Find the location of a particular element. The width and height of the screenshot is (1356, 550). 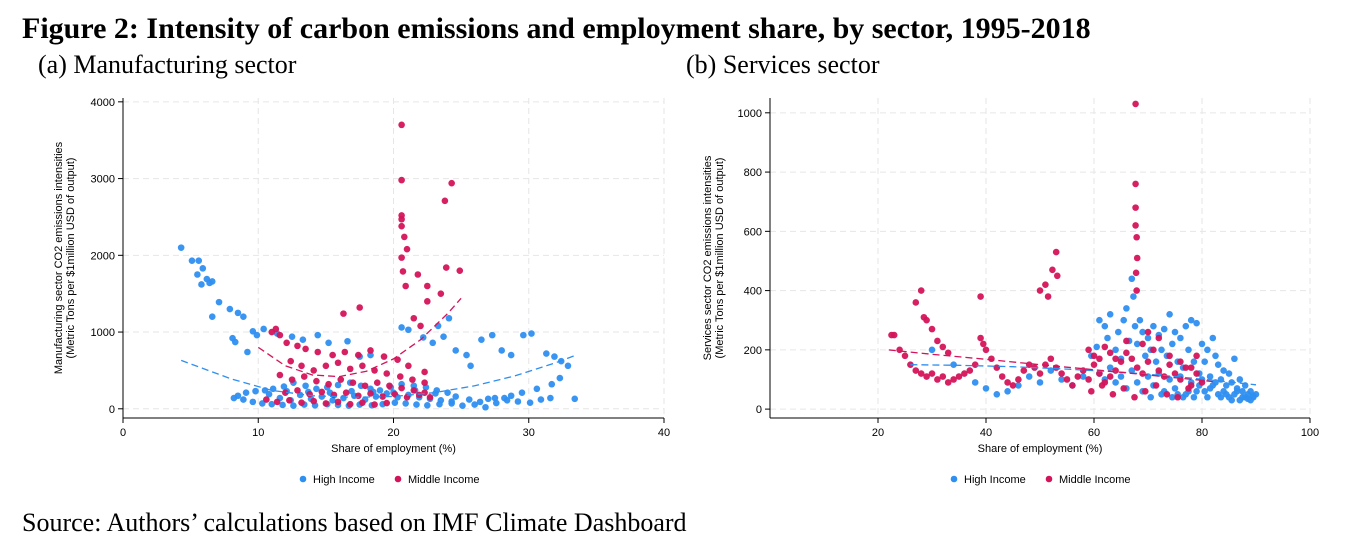

y-tick-label: 600 is located at coordinates (753, 232).